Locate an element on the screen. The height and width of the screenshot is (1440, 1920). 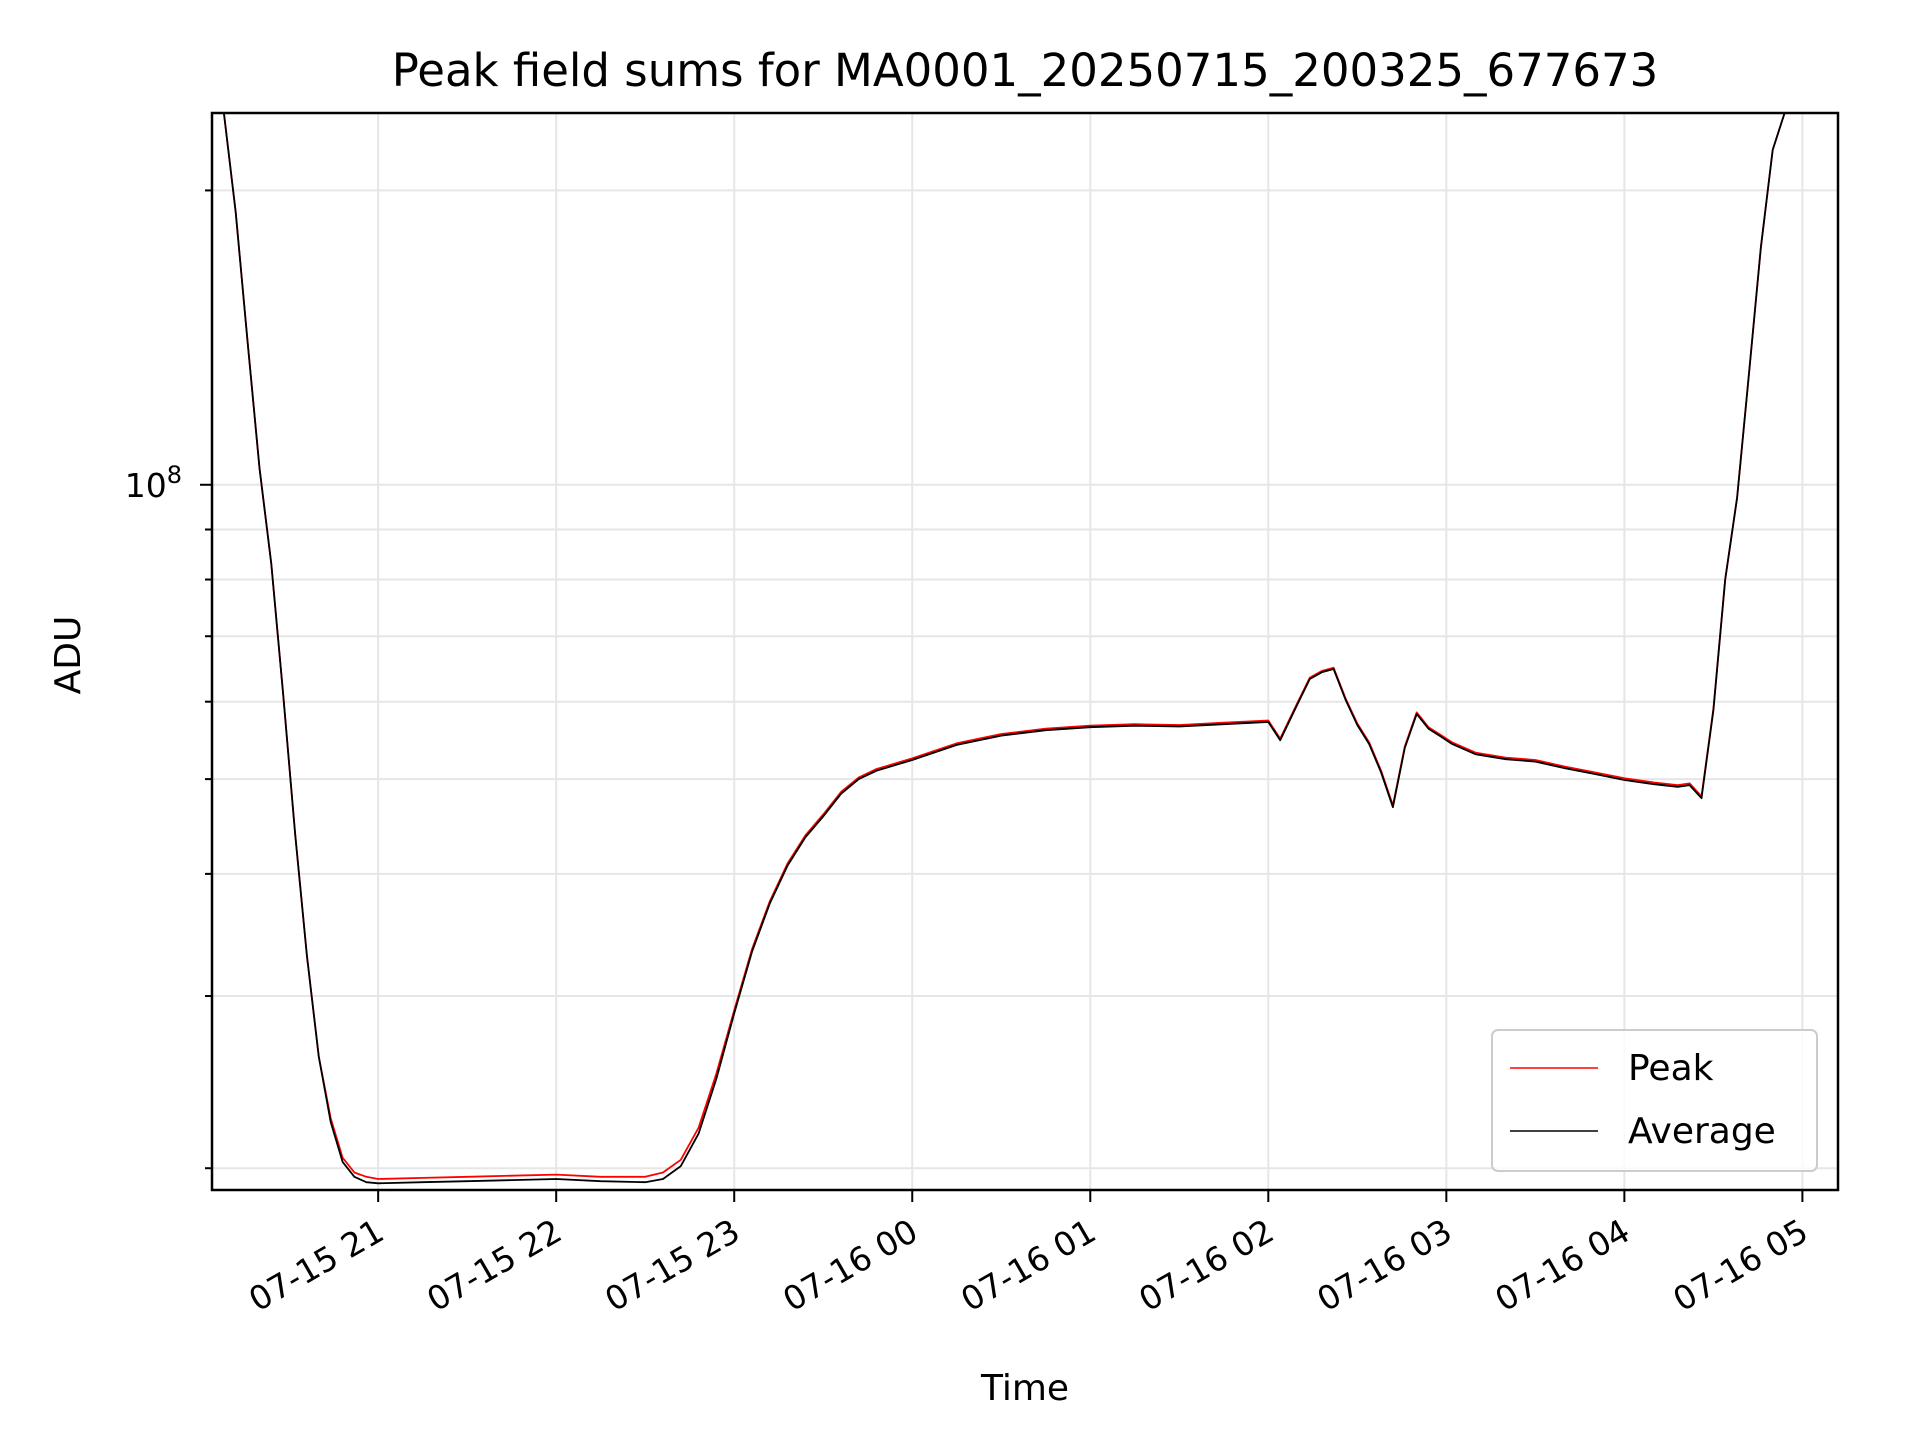
legend: Peak Average is located at coordinates (1654, 1100).